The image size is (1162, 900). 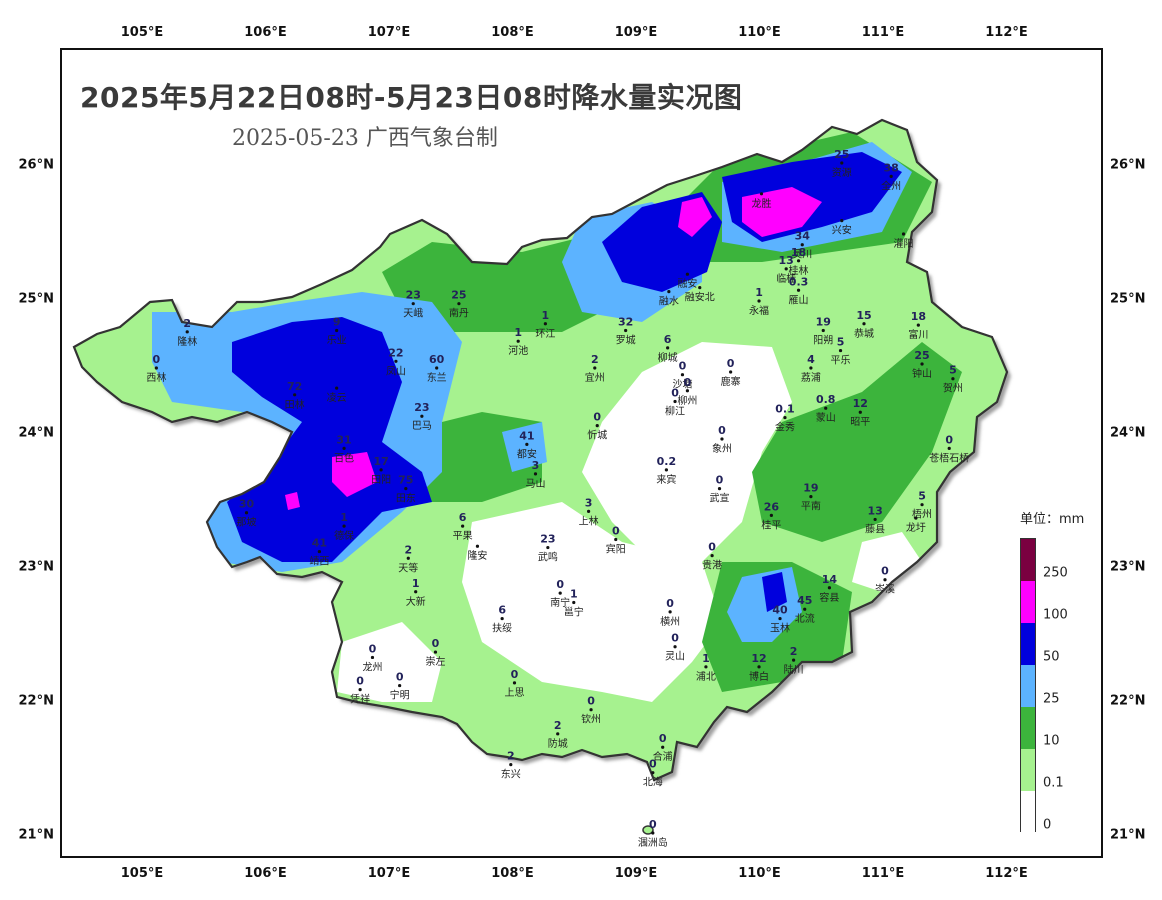 What do you see at coordinates (558, 734) in the screenshot?
I see `station-marker: 2 防城` at bounding box center [558, 734].